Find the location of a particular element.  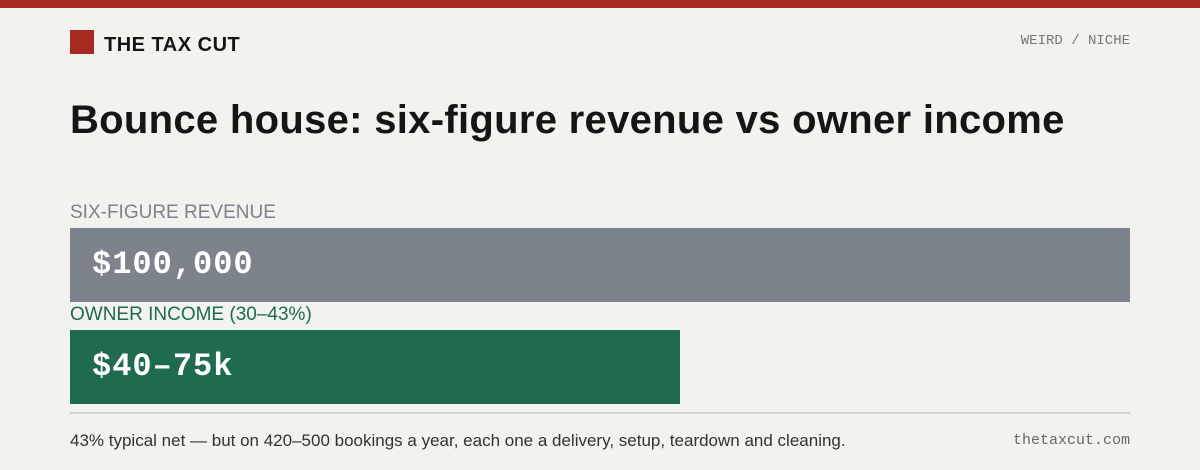

category-label: SIX-FIGURE REVENUE is located at coordinates (173, 212).